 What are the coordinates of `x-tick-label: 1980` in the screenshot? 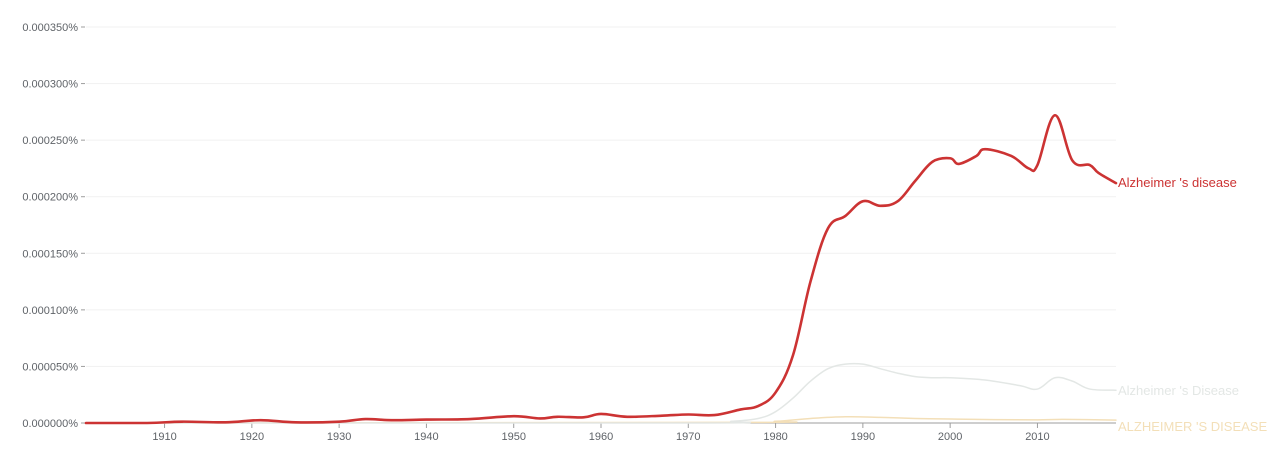 It's located at (775, 437).